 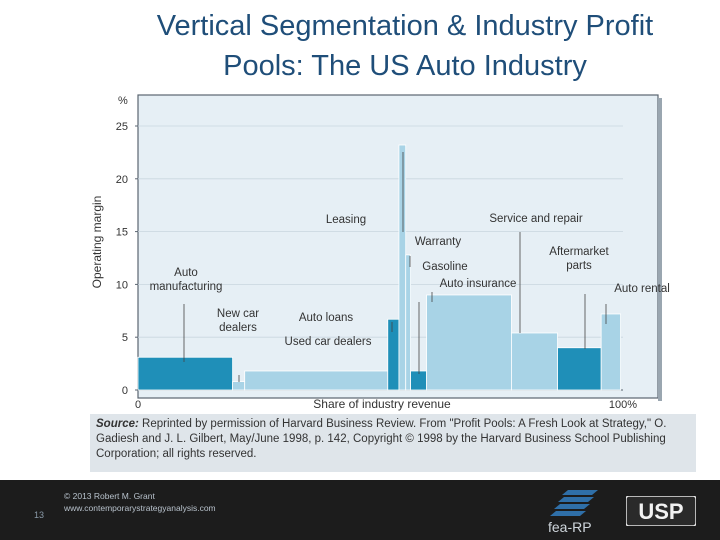 I want to click on source-label: Source:, so click(x=117, y=424).